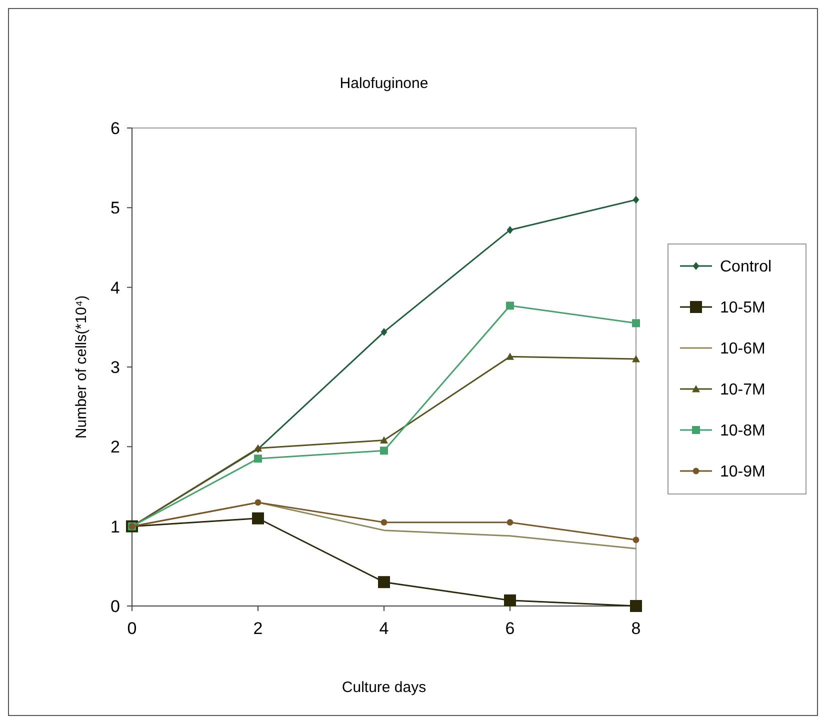 The height and width of the screenshot is (724, 826). Describe the element at coordinates (115, 208) in the screenshot. I see `y-tick-label: 5` at that location.